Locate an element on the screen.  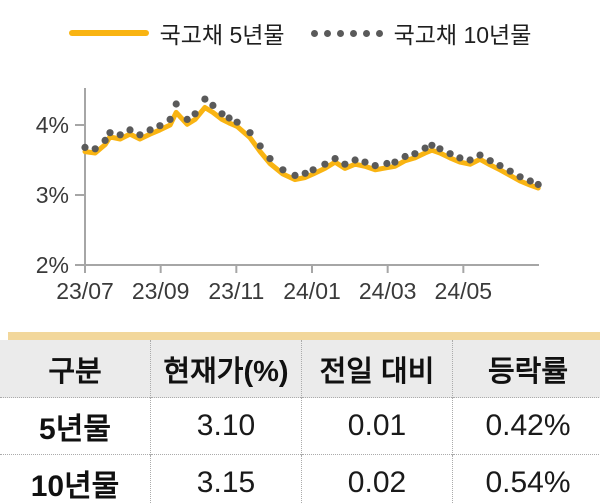
series-5yr-line is located at coordinates (311, 148).